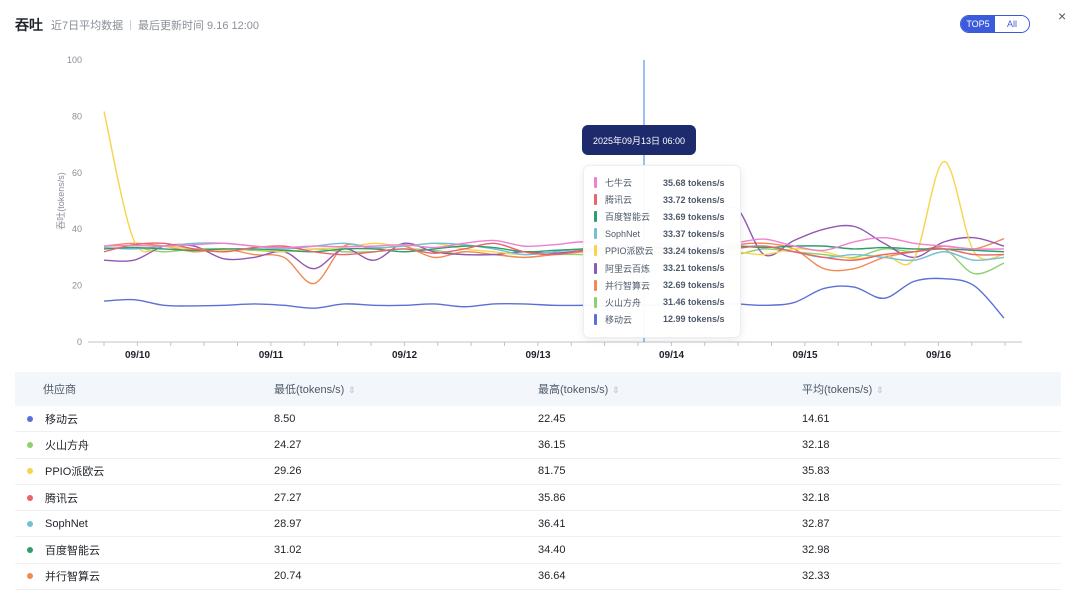 This screenshot has width=1080, height=597. What do you see at coordinates (662, 302) in the screenshot?
I see `tooltip-row: 火山方舟 31.46 tokens/s` at bounding box center [662, 302].